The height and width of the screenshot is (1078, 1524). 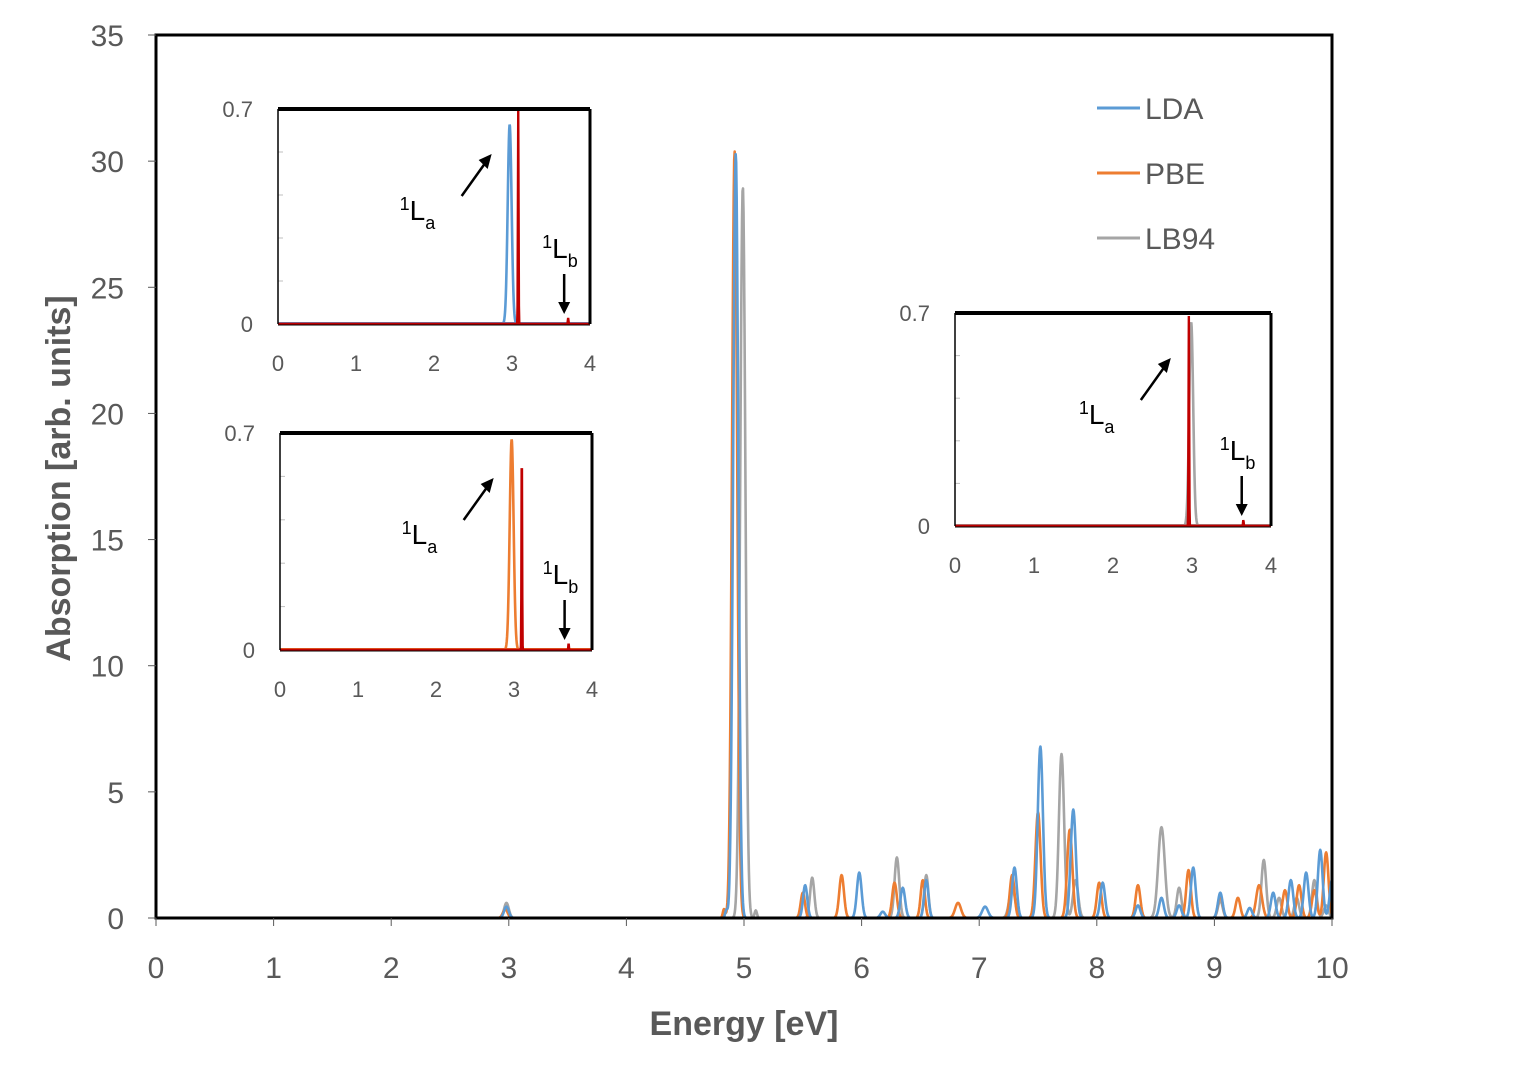 What do you see at coordinates (744, 968) in the screenshot?
I see `x-tick-label: 5` at bounding box center [744, 968].